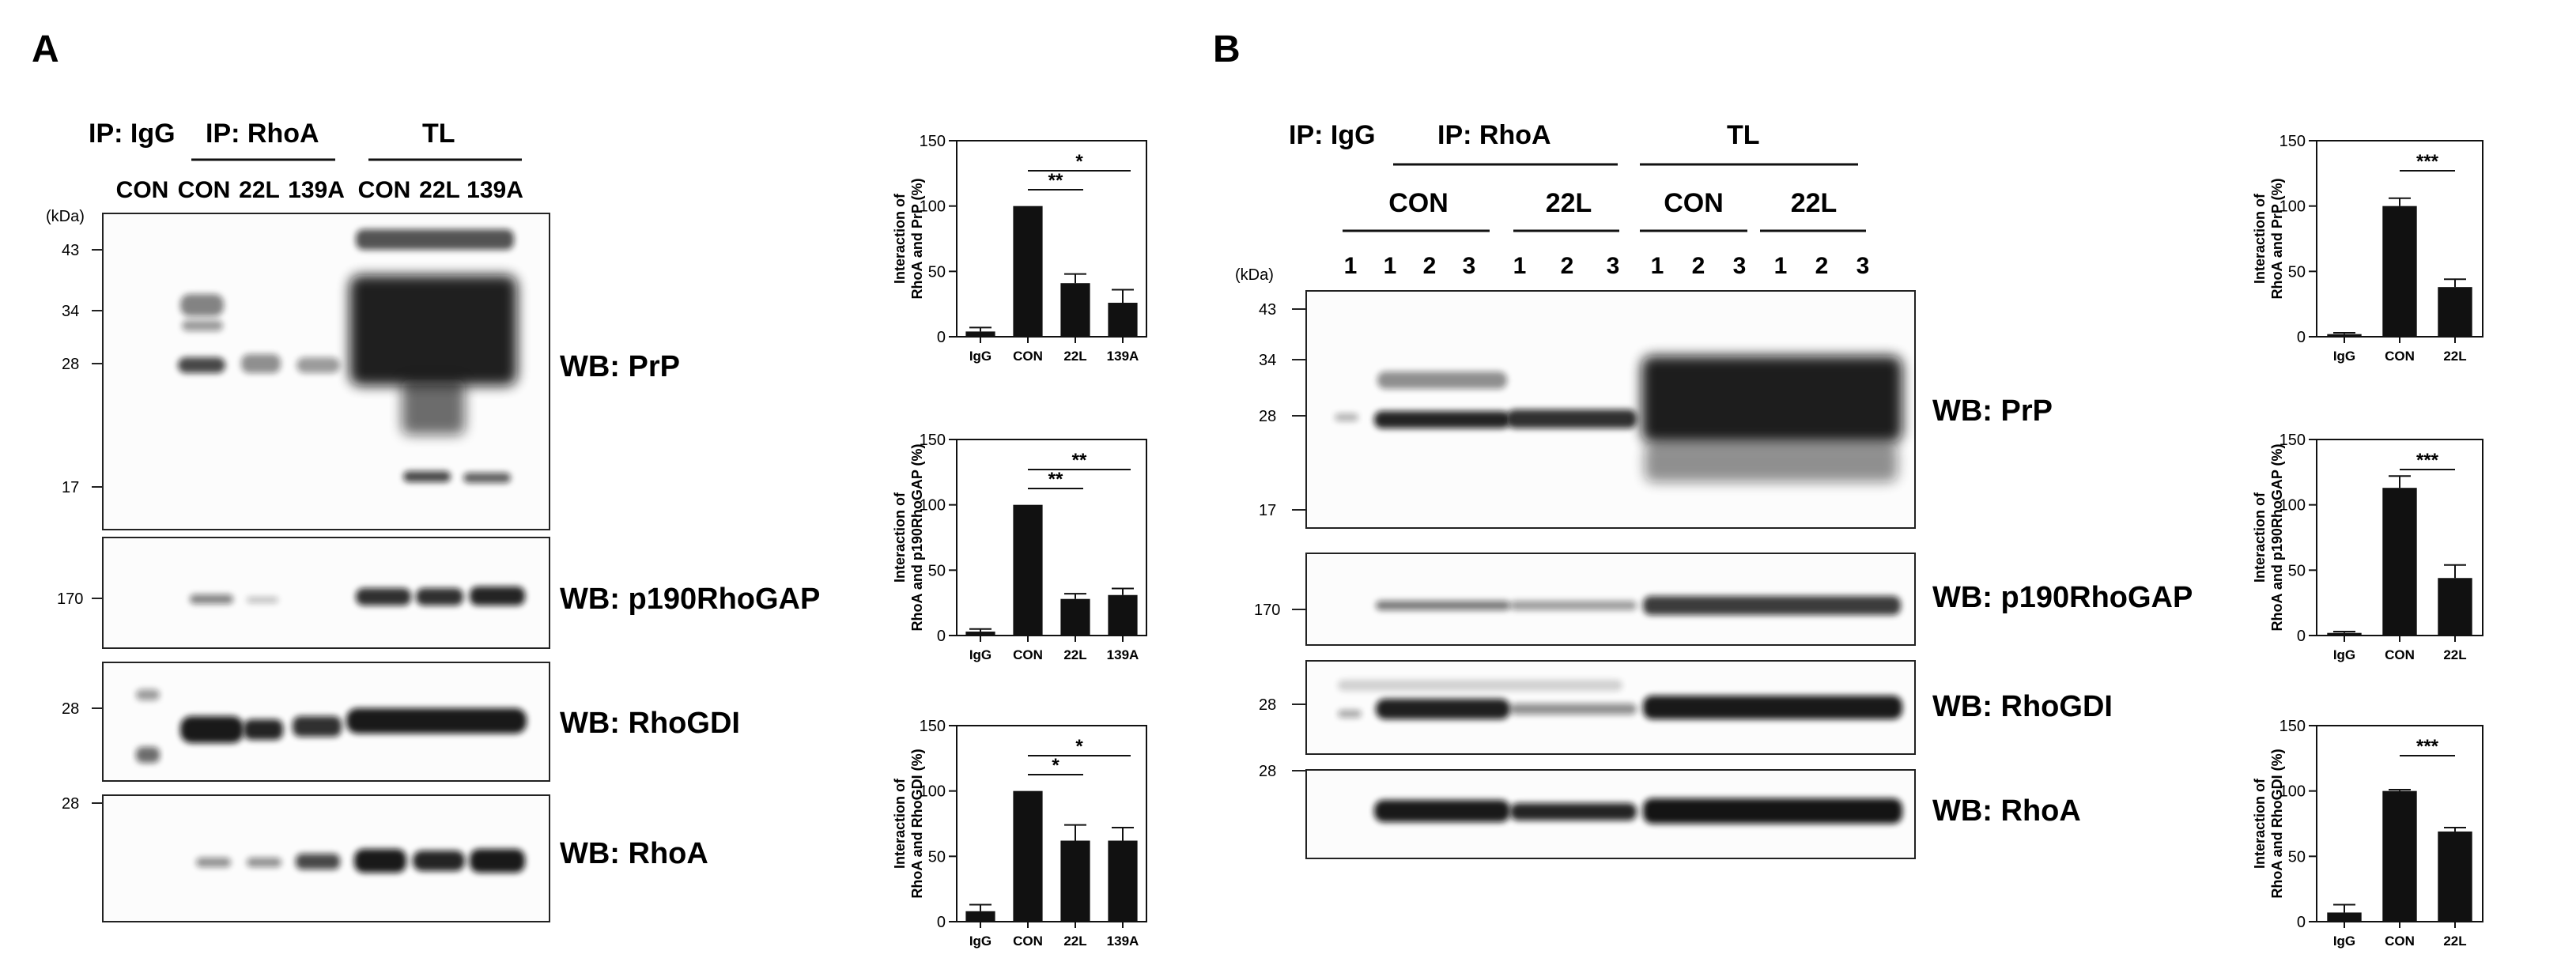 Image resolution: width=2576 pixels, height=977 pixels. I want to click on mw-marker: 34, so click(70, 311).